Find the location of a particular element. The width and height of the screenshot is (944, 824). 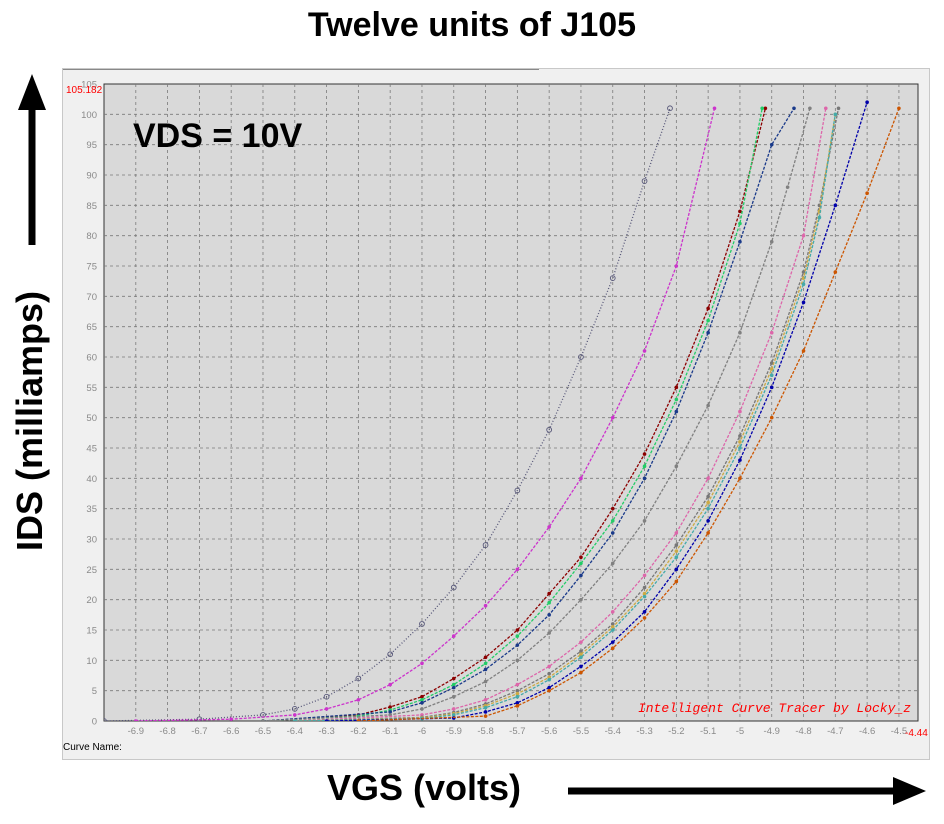

y-tick-label: 70 is located at coordinates (91, 297).